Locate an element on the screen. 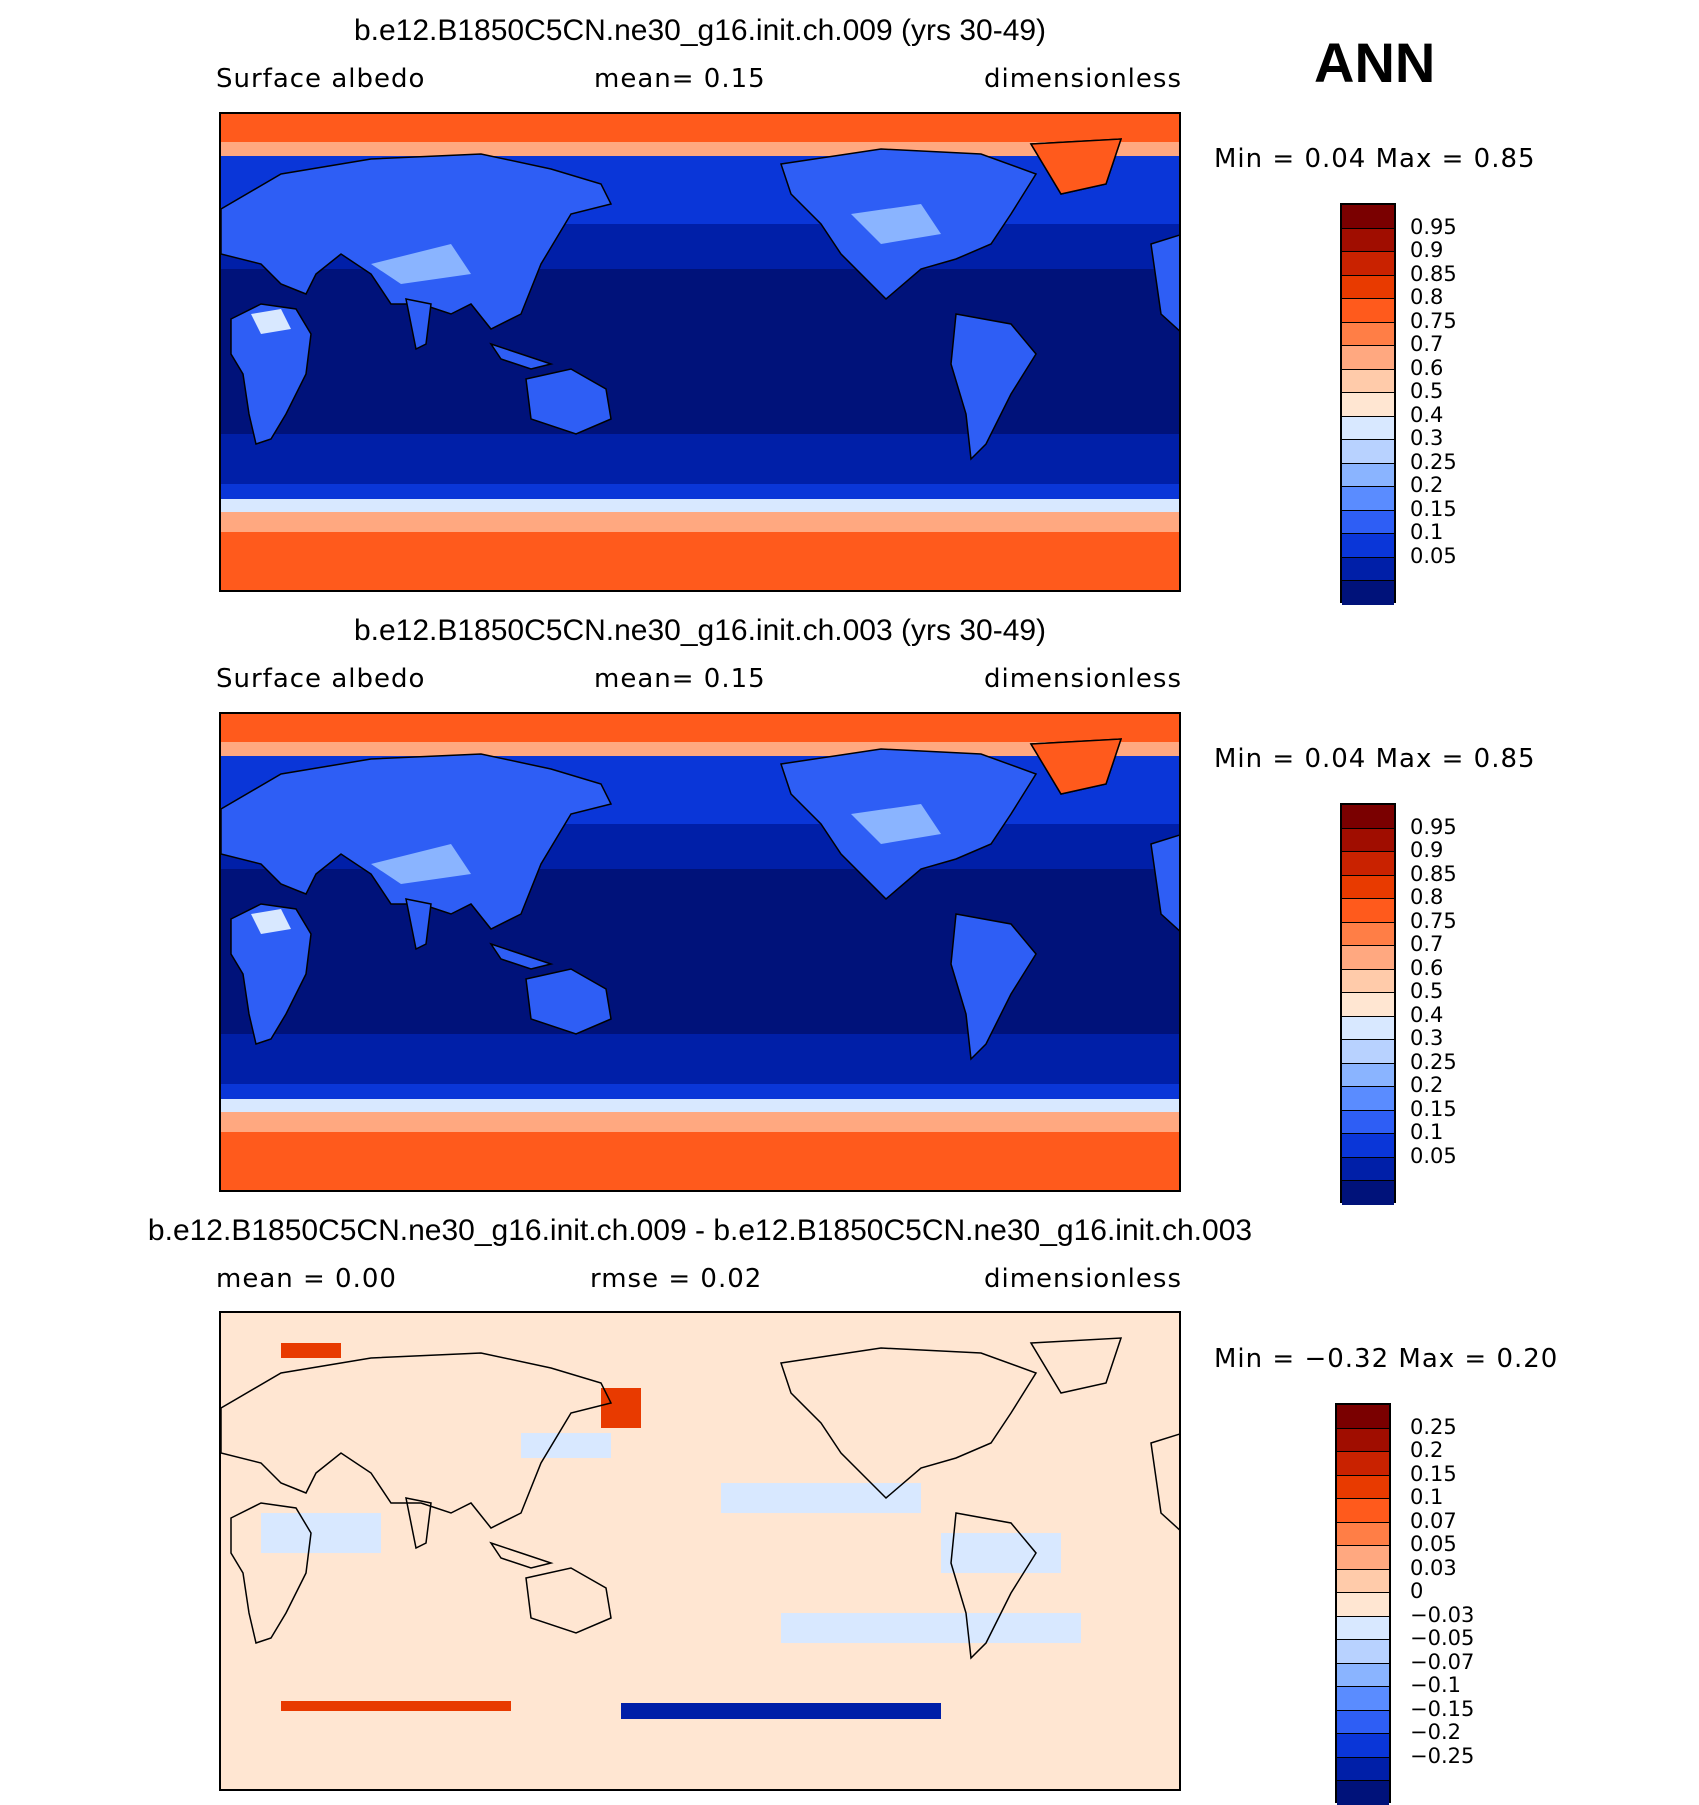 This screenshot has width=1699, height=1805. colorbar-tick-label: 0.25 is located at coordinates (1433, 461).